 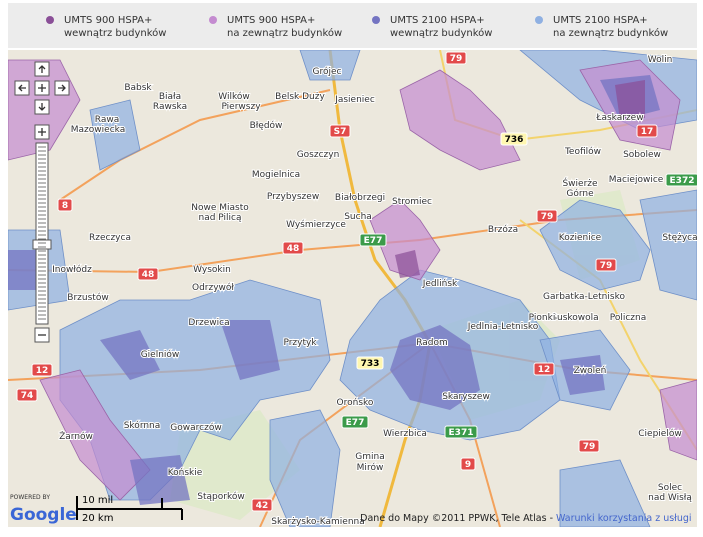 What do you see at coordinates (647, 132) in the screenshot?
I see `road-label: 17` at bounding box center [647, 132].